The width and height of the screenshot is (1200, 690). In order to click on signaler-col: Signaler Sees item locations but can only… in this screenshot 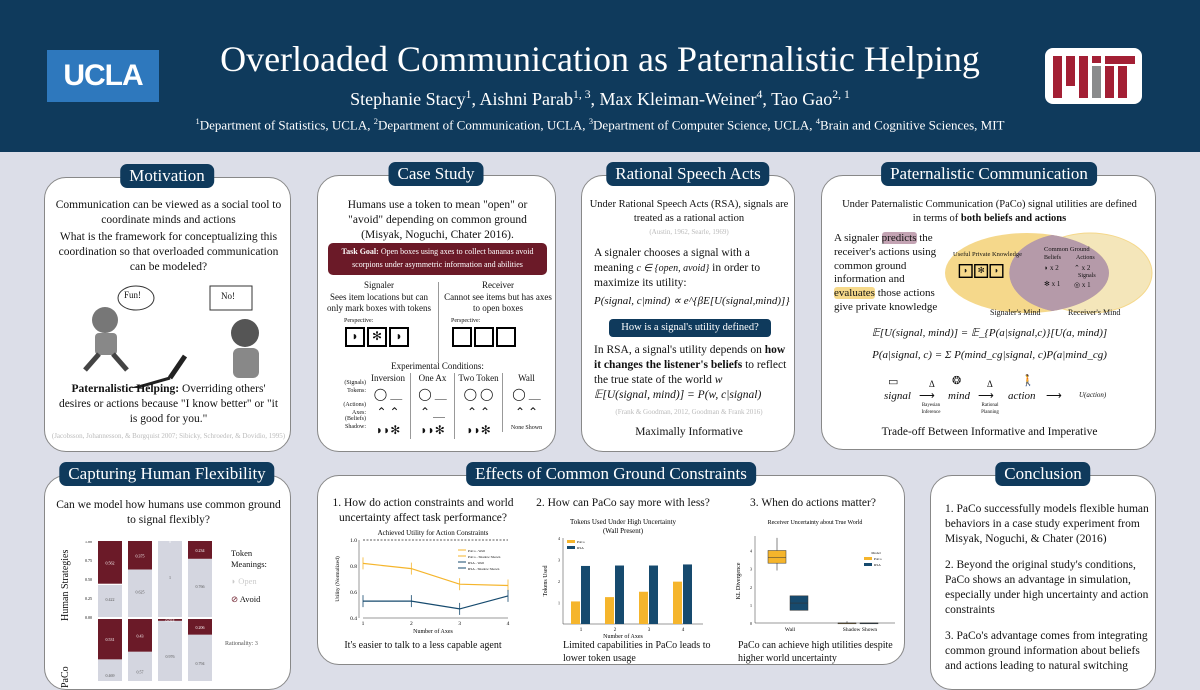, I will do `click(379, 297)`.